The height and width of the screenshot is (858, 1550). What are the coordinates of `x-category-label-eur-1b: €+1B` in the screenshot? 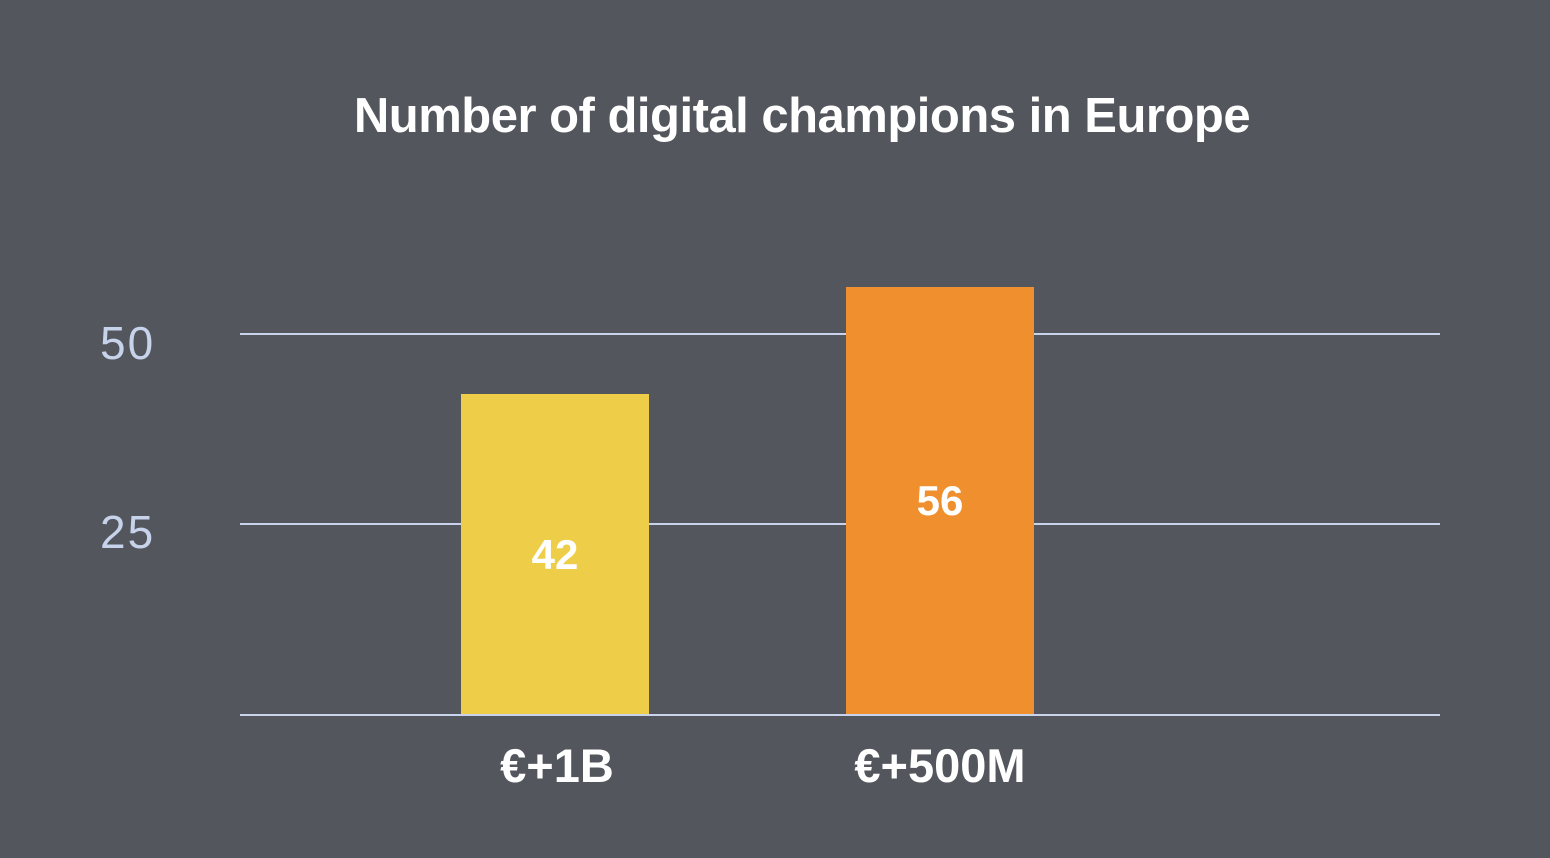 It's located at (557, 765).